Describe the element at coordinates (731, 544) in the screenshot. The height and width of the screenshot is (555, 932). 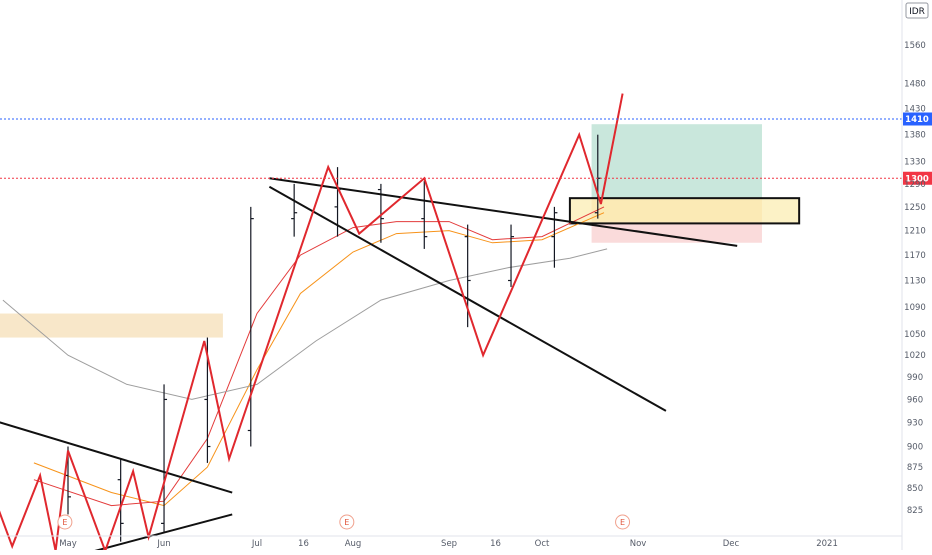
I see `x-tick-label: Dec` at that location.